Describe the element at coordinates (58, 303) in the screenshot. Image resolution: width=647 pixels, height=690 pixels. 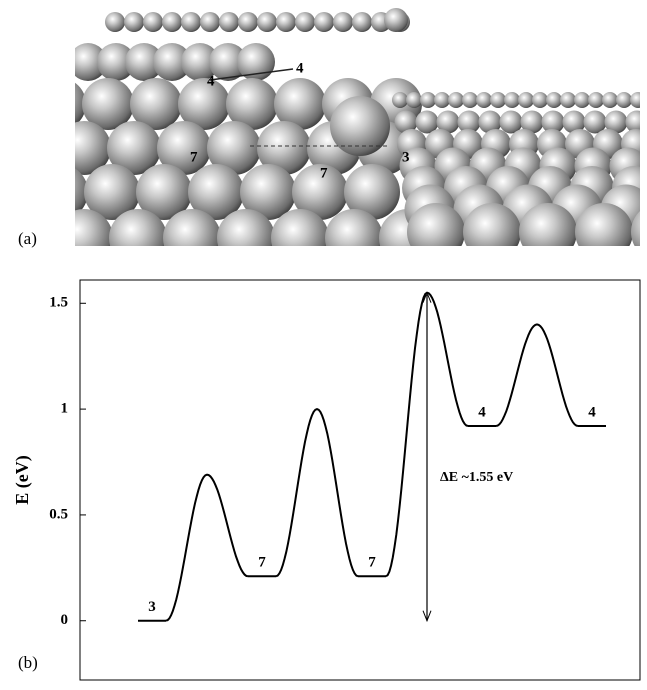
I see `y-tick-label: 1.5` at that location.